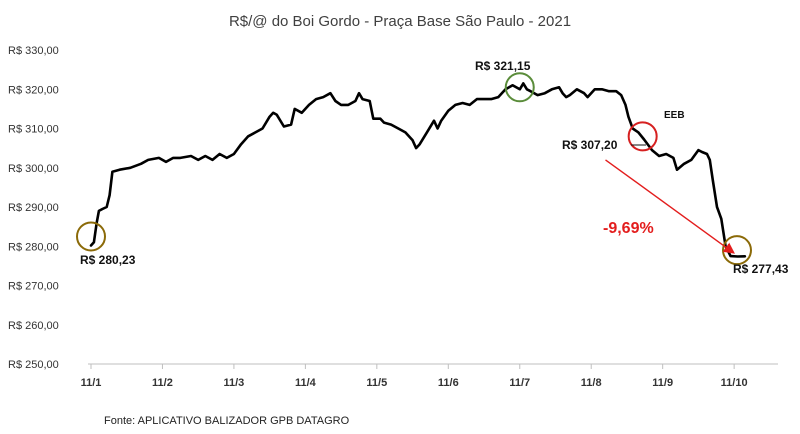  I want to click on x-tick-label: 11/4, so click(306, 383).